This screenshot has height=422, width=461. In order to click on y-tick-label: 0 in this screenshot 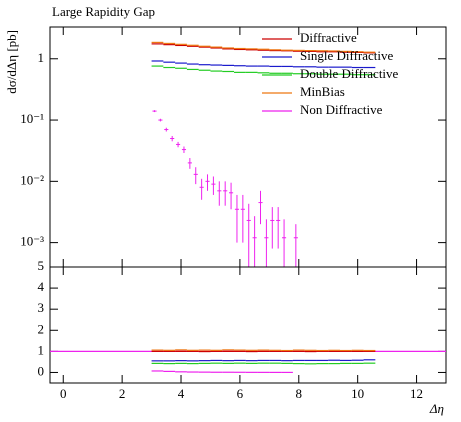, I will do `click(41, 370)`.